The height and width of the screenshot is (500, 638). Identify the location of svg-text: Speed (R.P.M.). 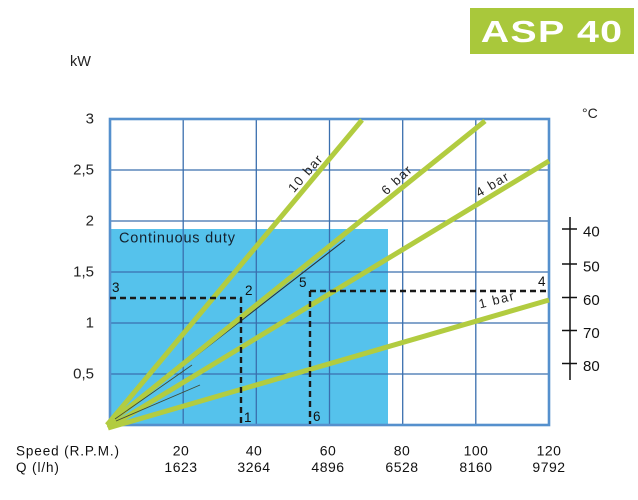
(68, 451).